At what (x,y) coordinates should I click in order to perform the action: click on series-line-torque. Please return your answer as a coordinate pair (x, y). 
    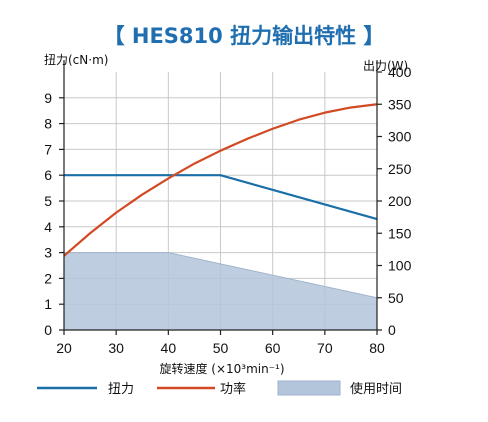
    Looking at the image, I should click on (221, 197).